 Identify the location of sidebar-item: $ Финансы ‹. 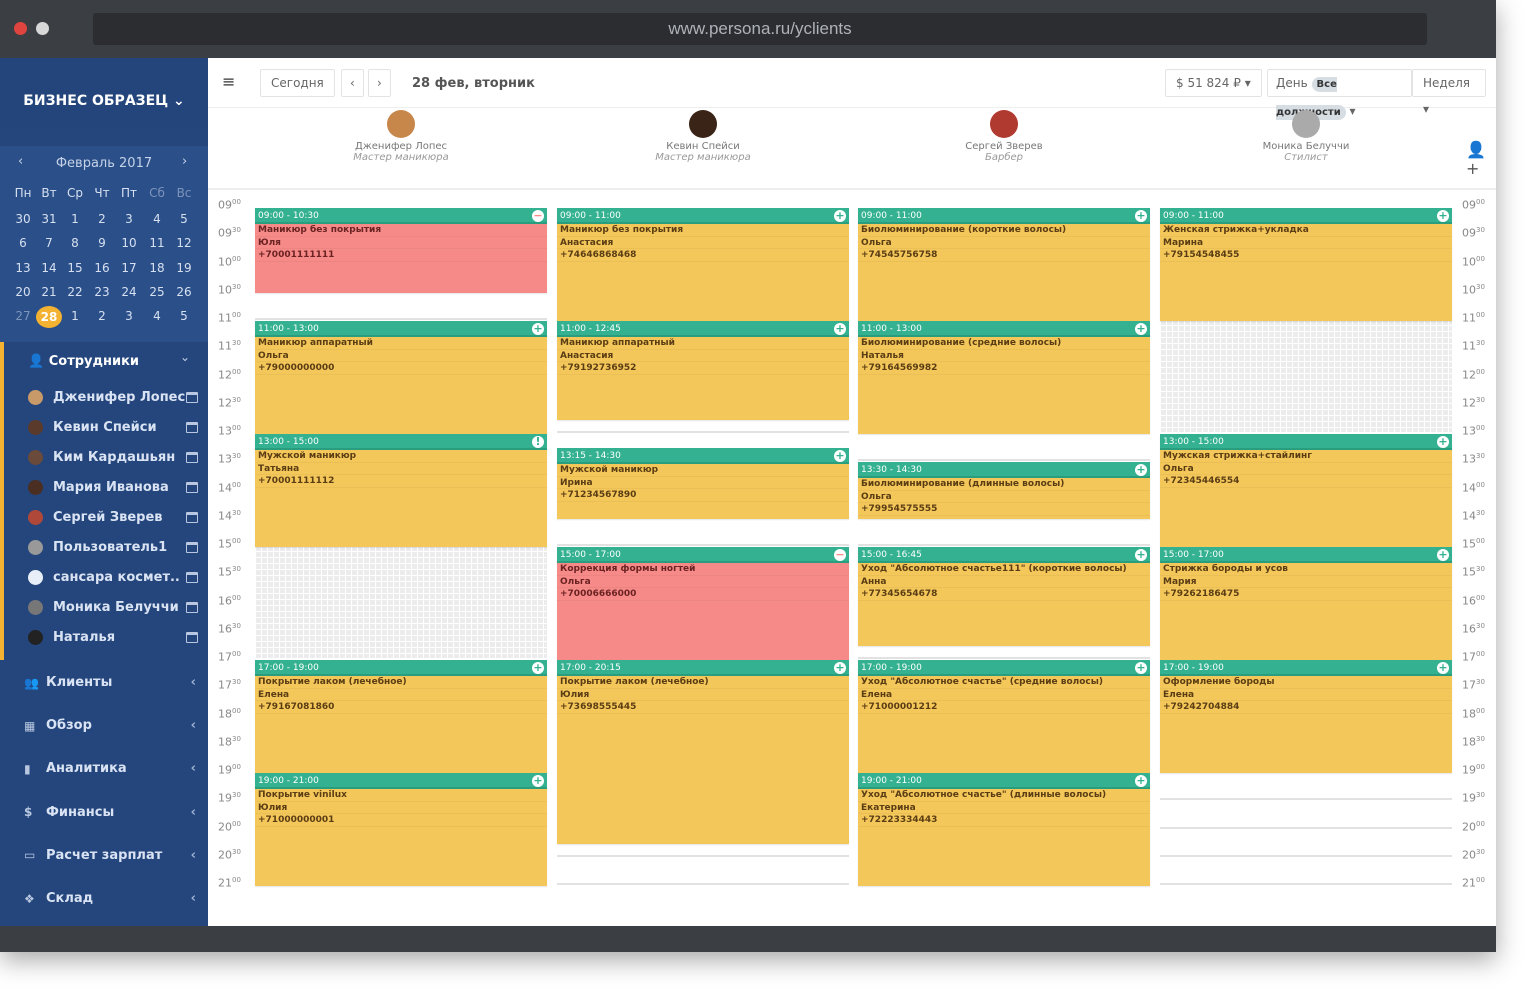
(110, 812).